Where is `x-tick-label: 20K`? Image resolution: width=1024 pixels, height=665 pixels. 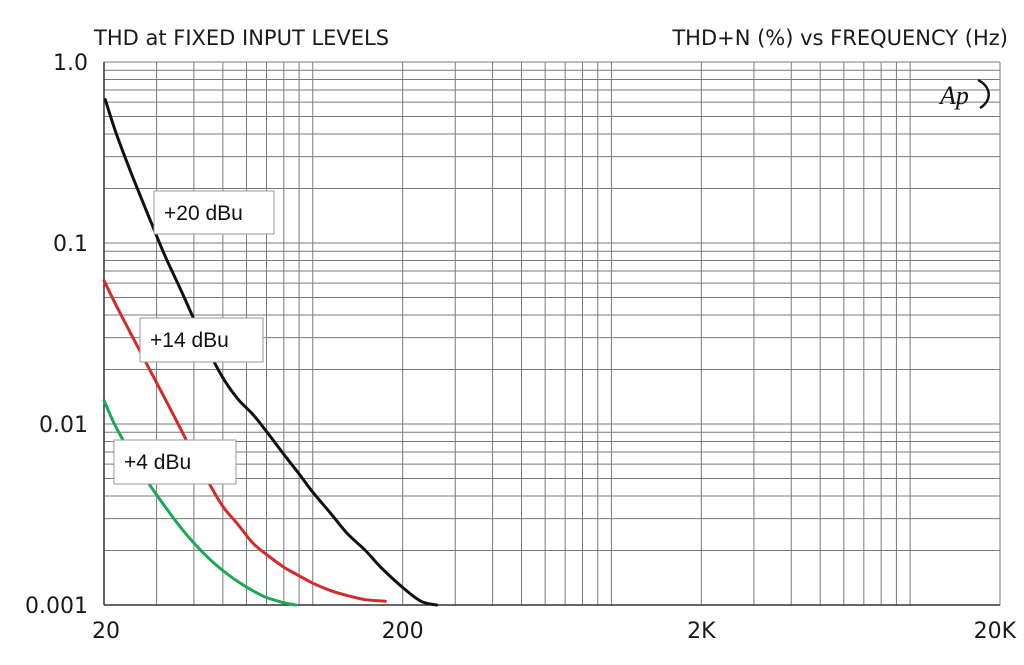
x-tick-label: 20K is located at coordinates (995, 631).